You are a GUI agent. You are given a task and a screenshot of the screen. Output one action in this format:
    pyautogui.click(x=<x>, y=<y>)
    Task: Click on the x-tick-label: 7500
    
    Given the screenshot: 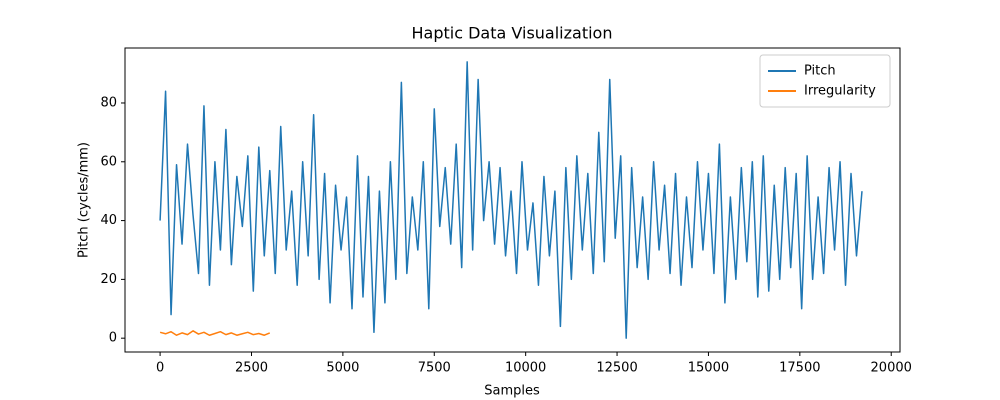 What is the action you would take?
    pyautogui.click(x=434, y=368)
    